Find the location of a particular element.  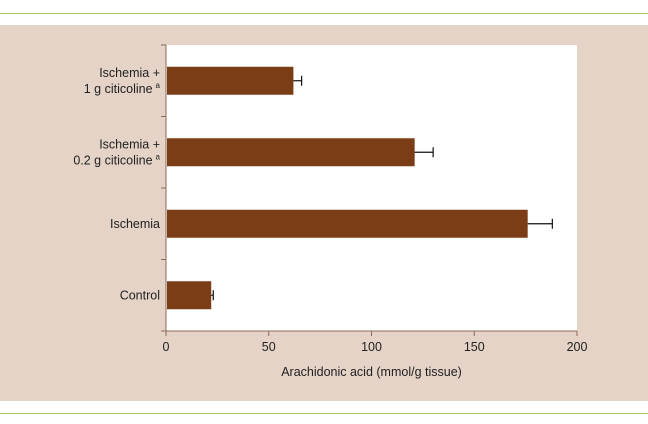

x-tick-label: 150 is located at coordinates (474, 347).